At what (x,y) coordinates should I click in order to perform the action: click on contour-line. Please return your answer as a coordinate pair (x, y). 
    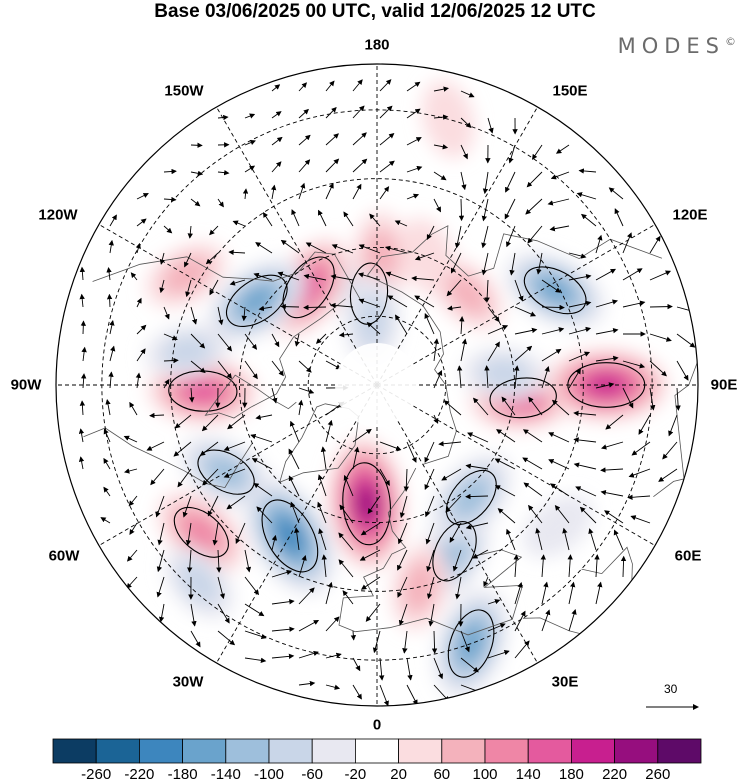
    Looking at the image, I should click on (226, 472).